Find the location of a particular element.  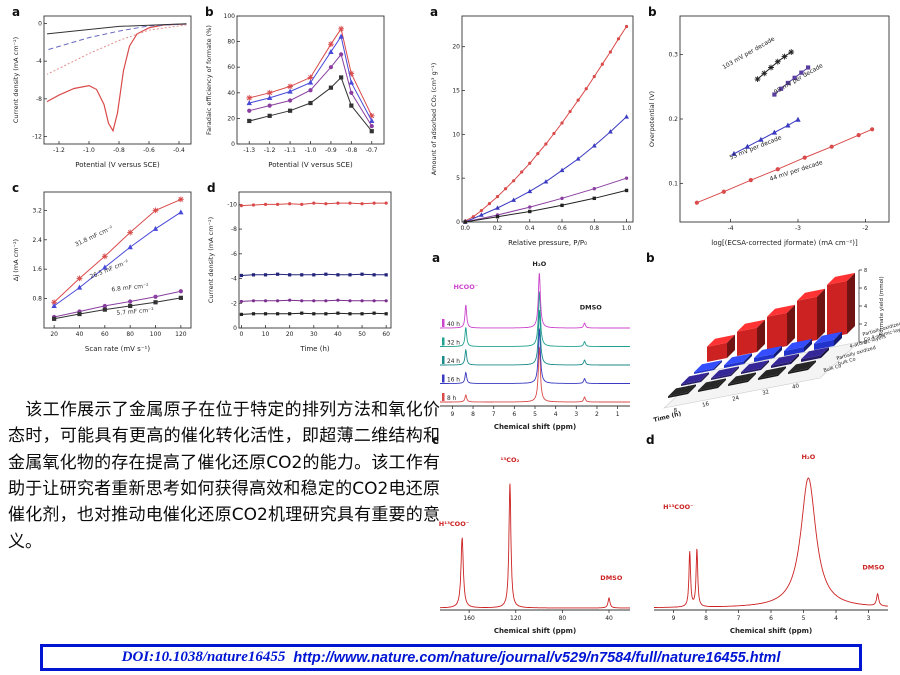

svg-text: 8 h is located at coordinates (452, 399).